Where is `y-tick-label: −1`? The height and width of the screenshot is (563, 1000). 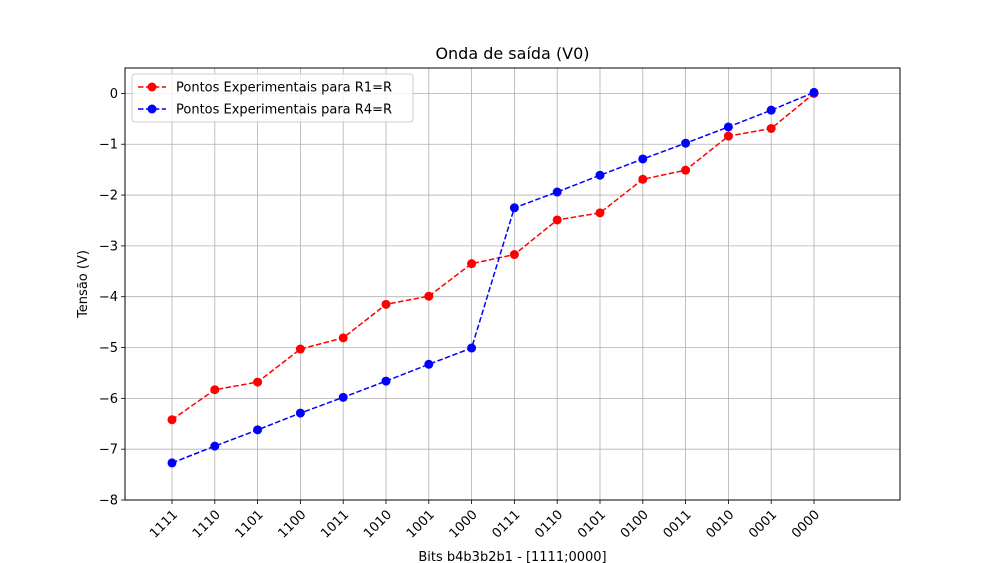
y-tick-label: −1 is located at coordinates (108, 145).